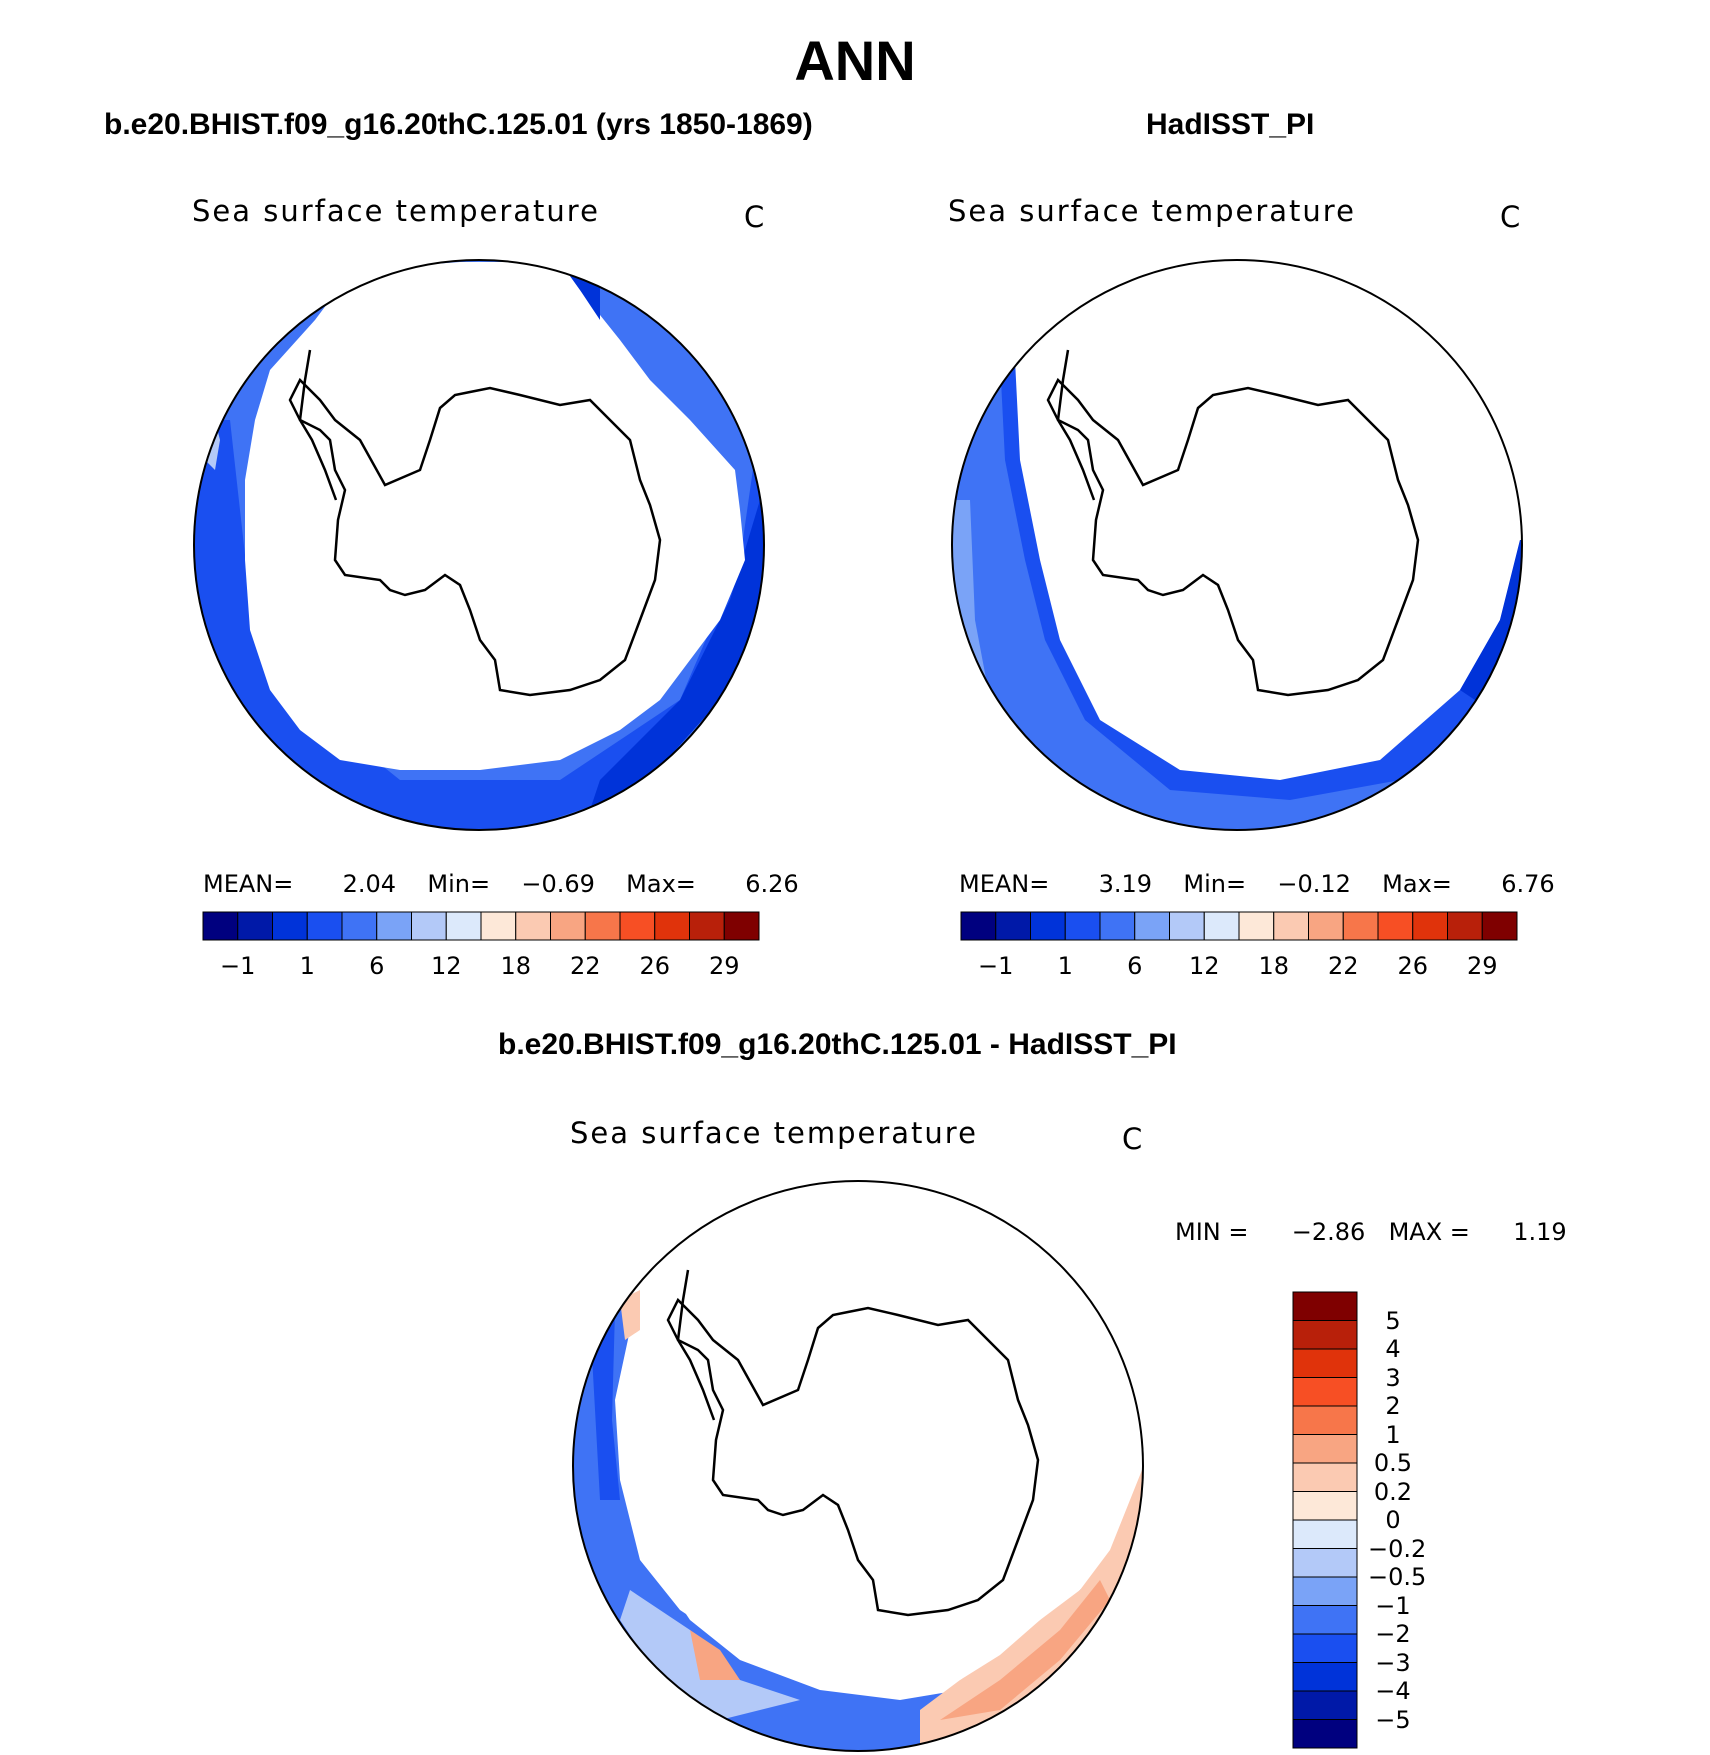  What do you see at coordinates (1274, 966) in the screenshot?
I see `obs-colorbar-tick-label: 18` at bounding box center [1274, 966].